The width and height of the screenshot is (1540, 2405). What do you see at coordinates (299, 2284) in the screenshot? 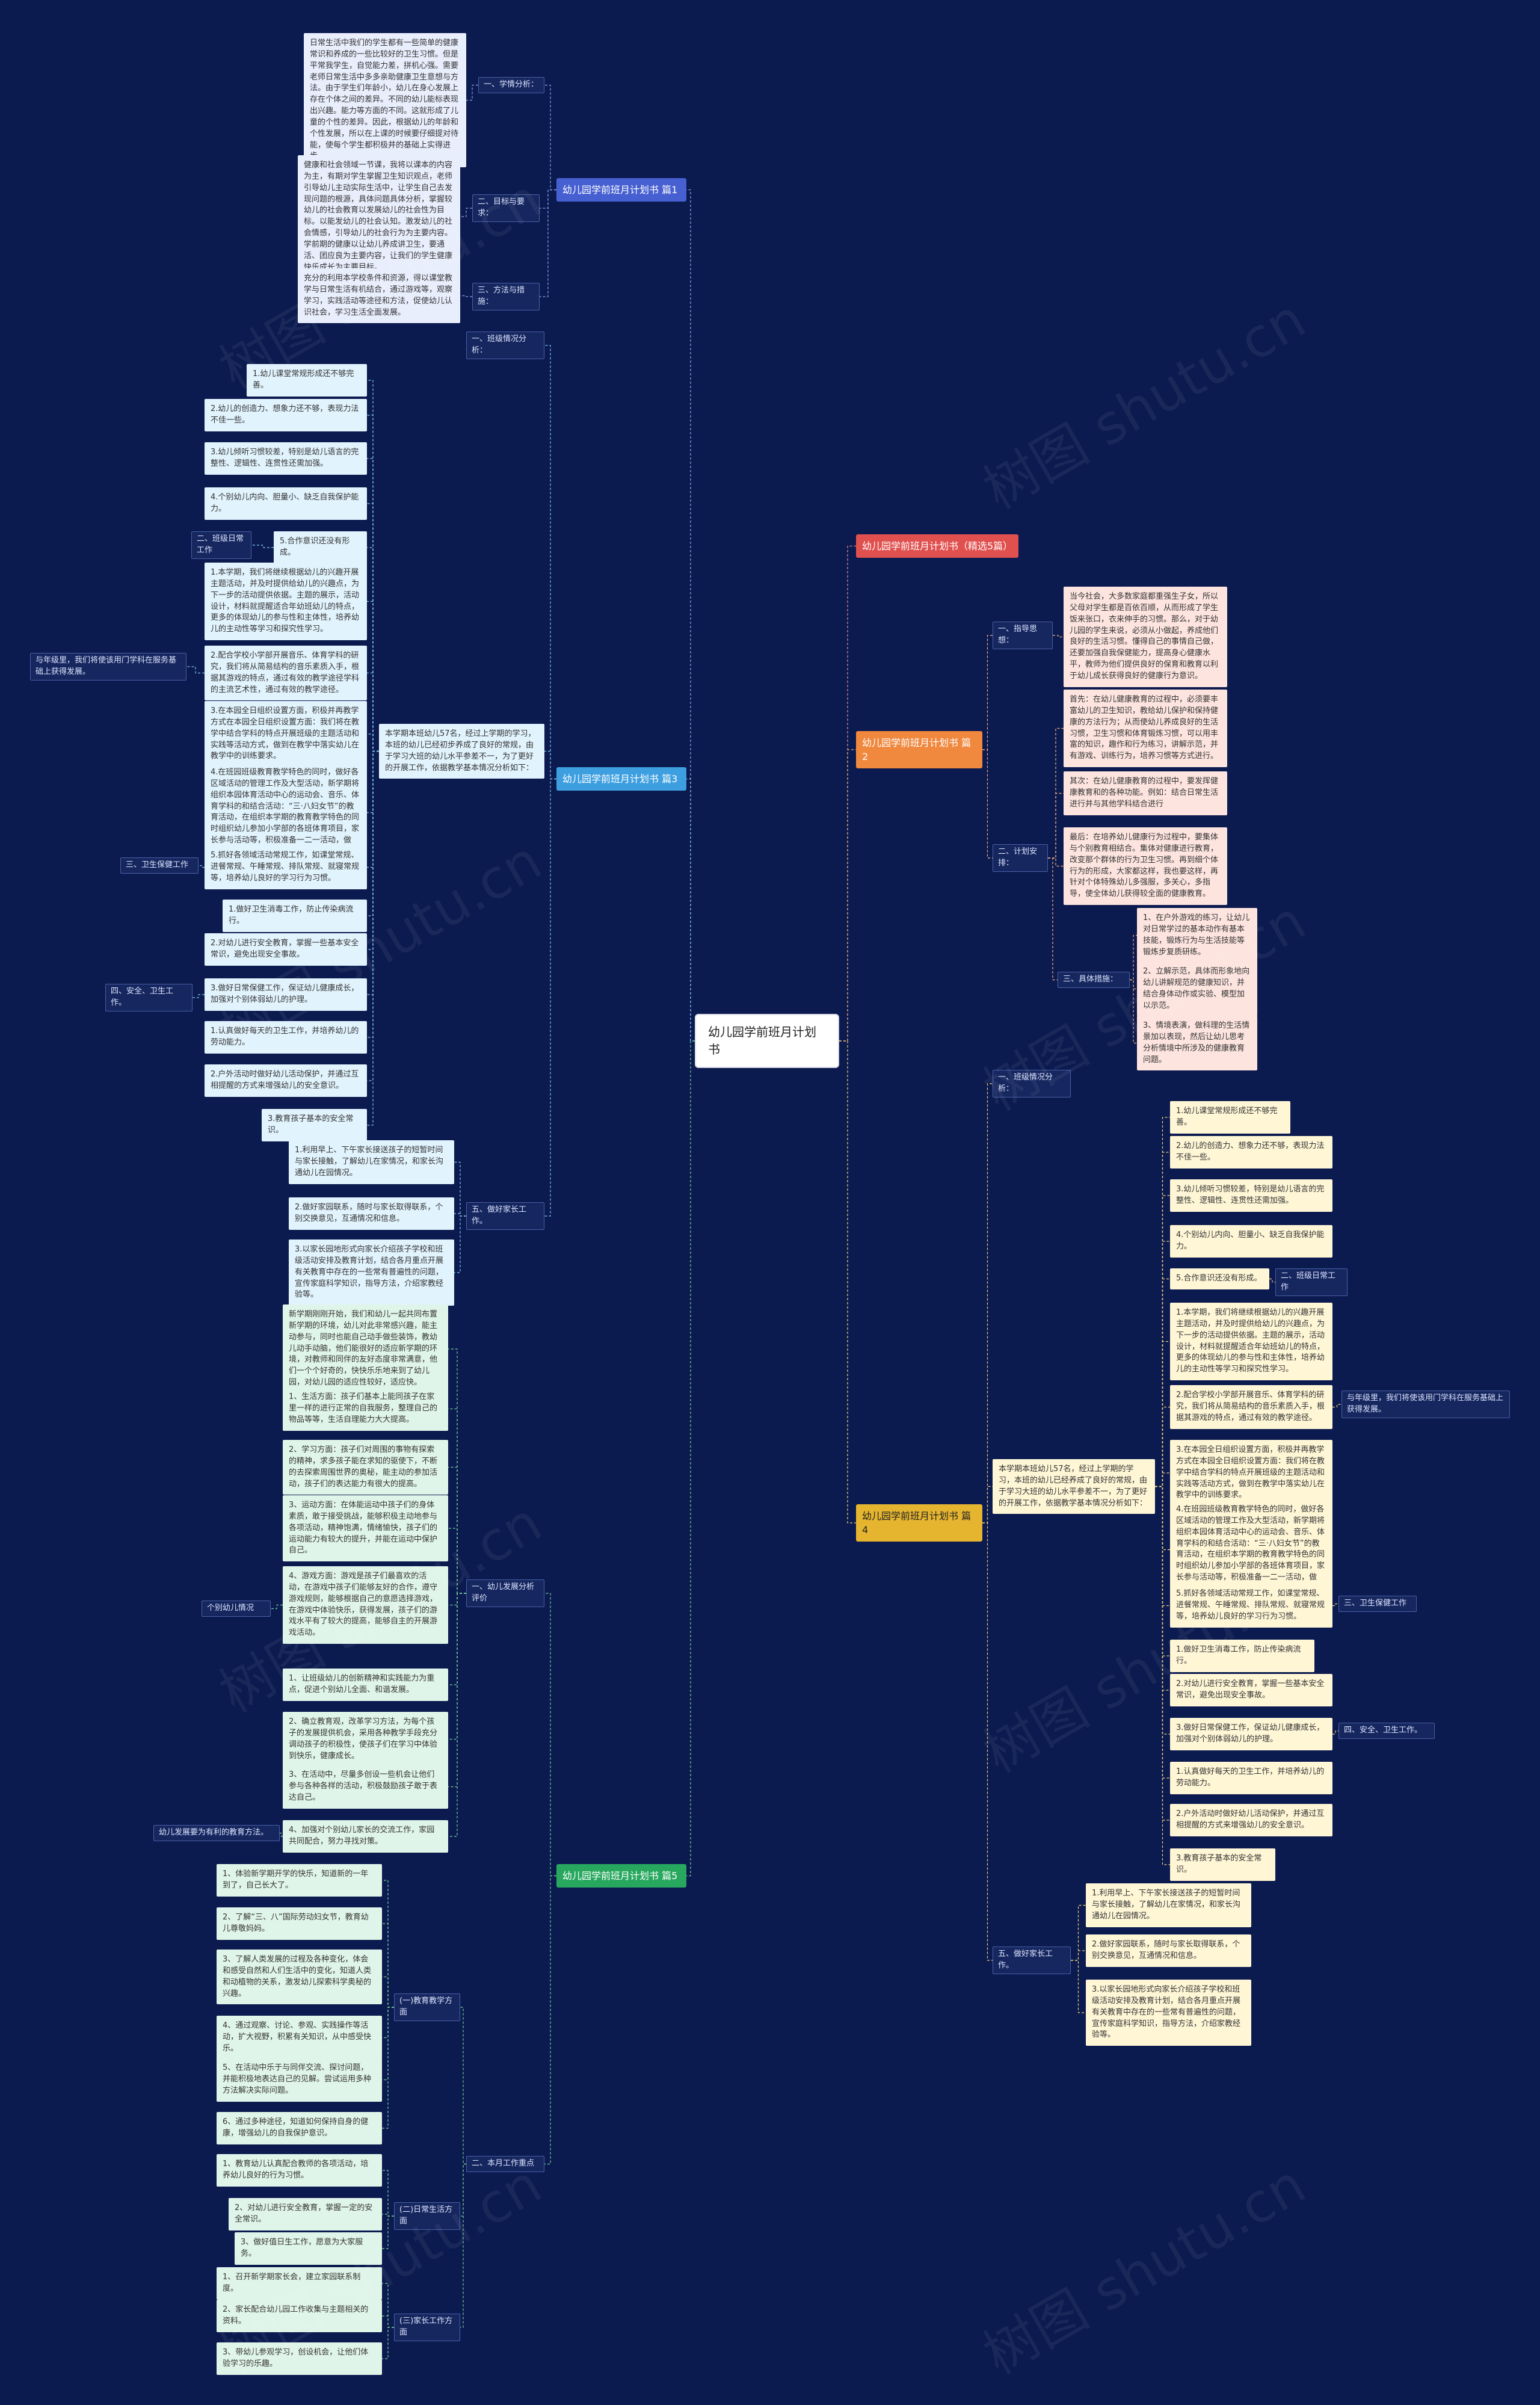
I see `content-note: 1、召开新学期家长会，建立家园联系制度。` at bounding box center [299, 2284].